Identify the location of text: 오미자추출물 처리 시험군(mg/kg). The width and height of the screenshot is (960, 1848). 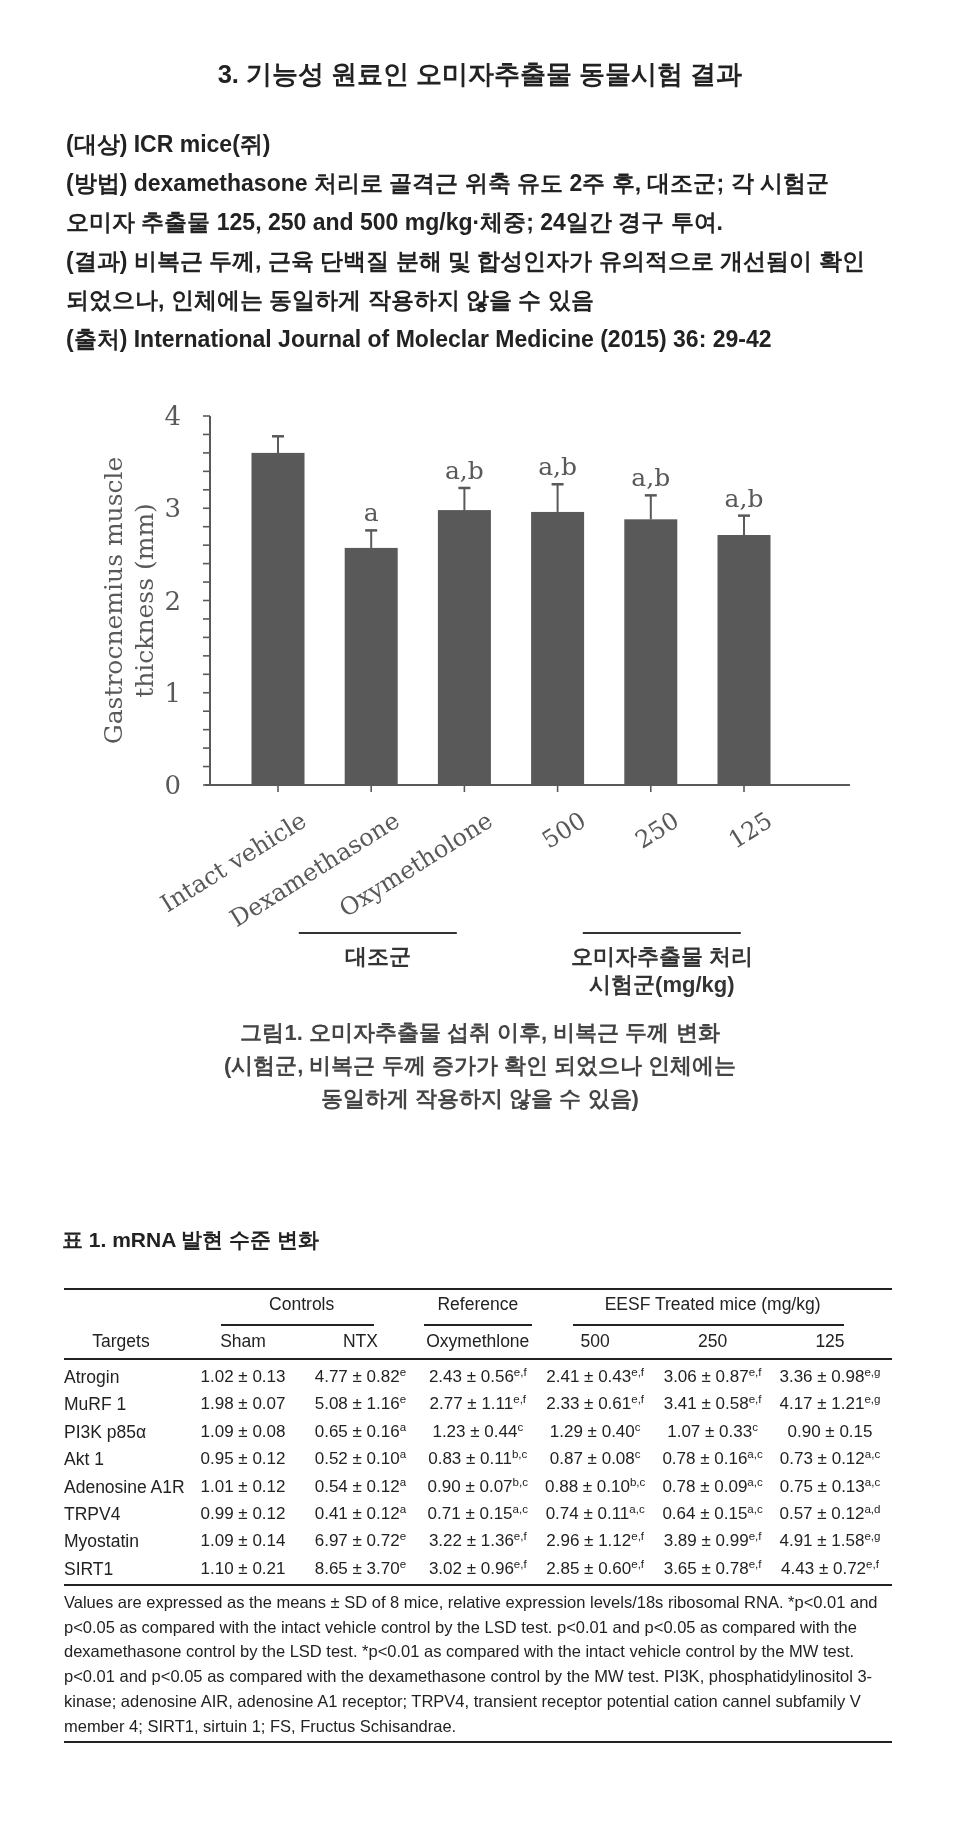
(661, 971).